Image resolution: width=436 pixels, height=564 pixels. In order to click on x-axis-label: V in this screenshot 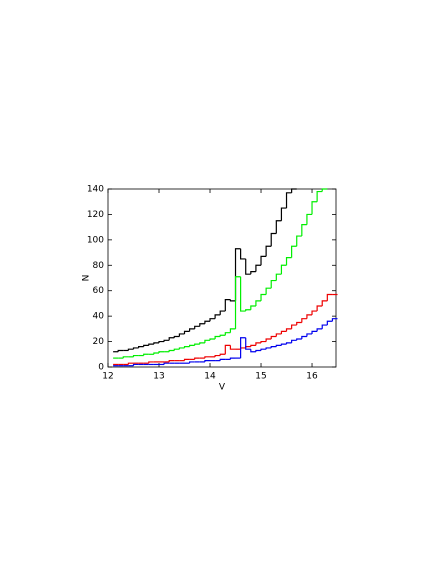, I will do `click(222, 388)`.